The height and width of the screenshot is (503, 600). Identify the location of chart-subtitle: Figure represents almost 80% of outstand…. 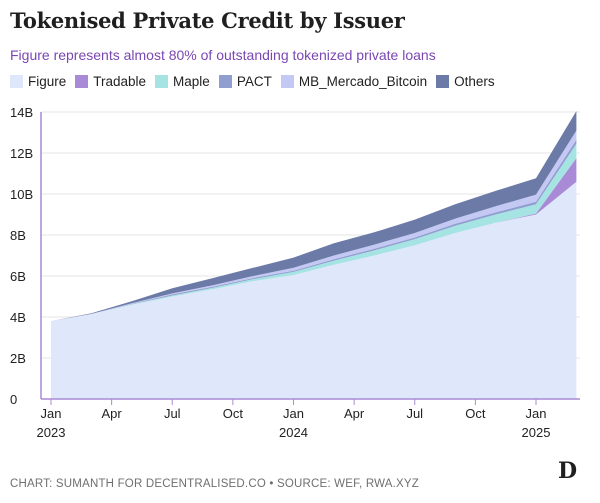
(223, 55).